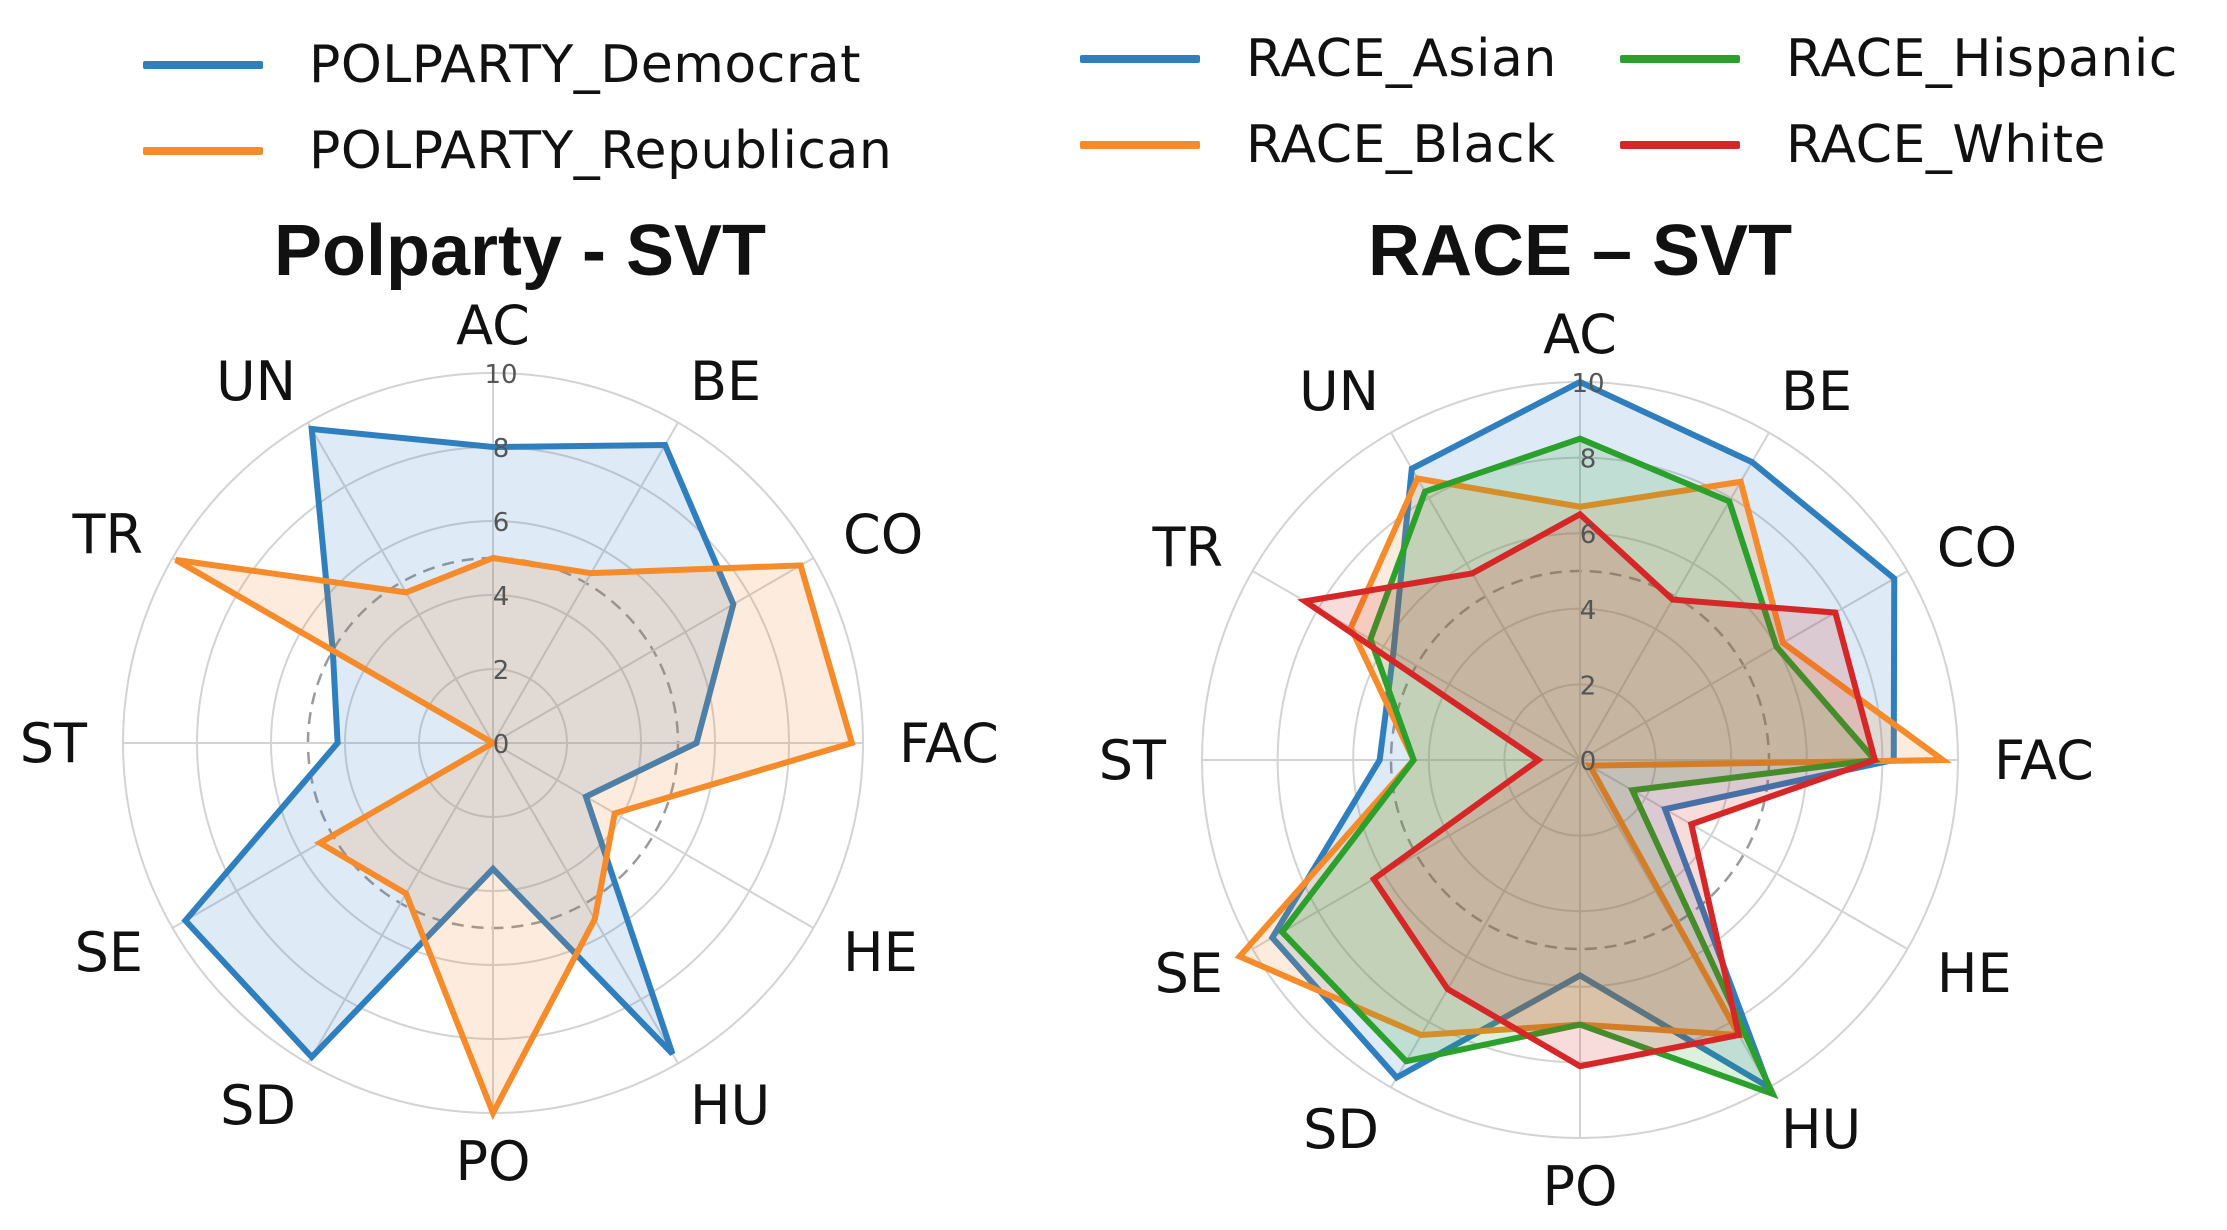 This screenshot has width=2227, height=1230. Describe the element at coordinates (1680, 59) in the screenshot. I see `legend-swatch-hispanic` at that location.